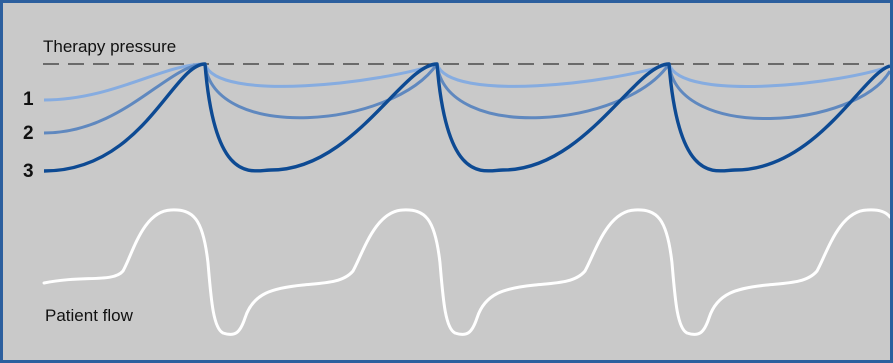 Image resolution: width=893 pixels, height=363 pixels. I want to click on level-1-label: 1, so click(28, 99).